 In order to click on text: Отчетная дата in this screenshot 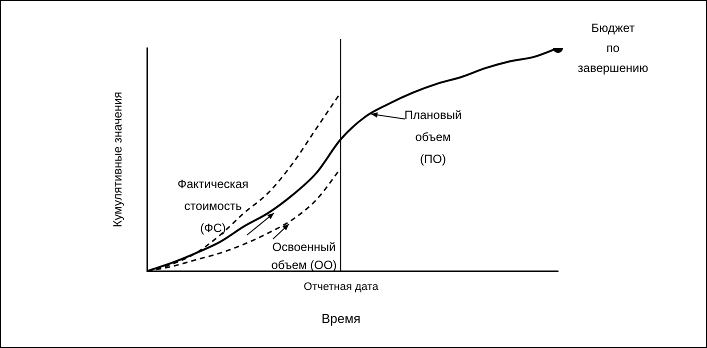, I will do `click(342, 287)`.